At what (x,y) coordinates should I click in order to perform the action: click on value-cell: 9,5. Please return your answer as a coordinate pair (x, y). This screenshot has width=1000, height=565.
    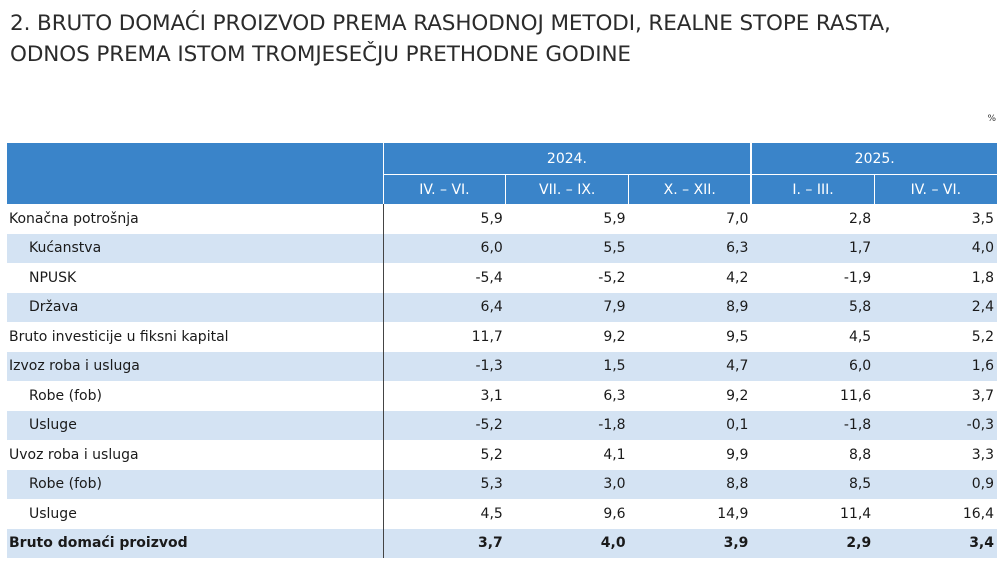
    Looking at the image, I should click on (737, 336).